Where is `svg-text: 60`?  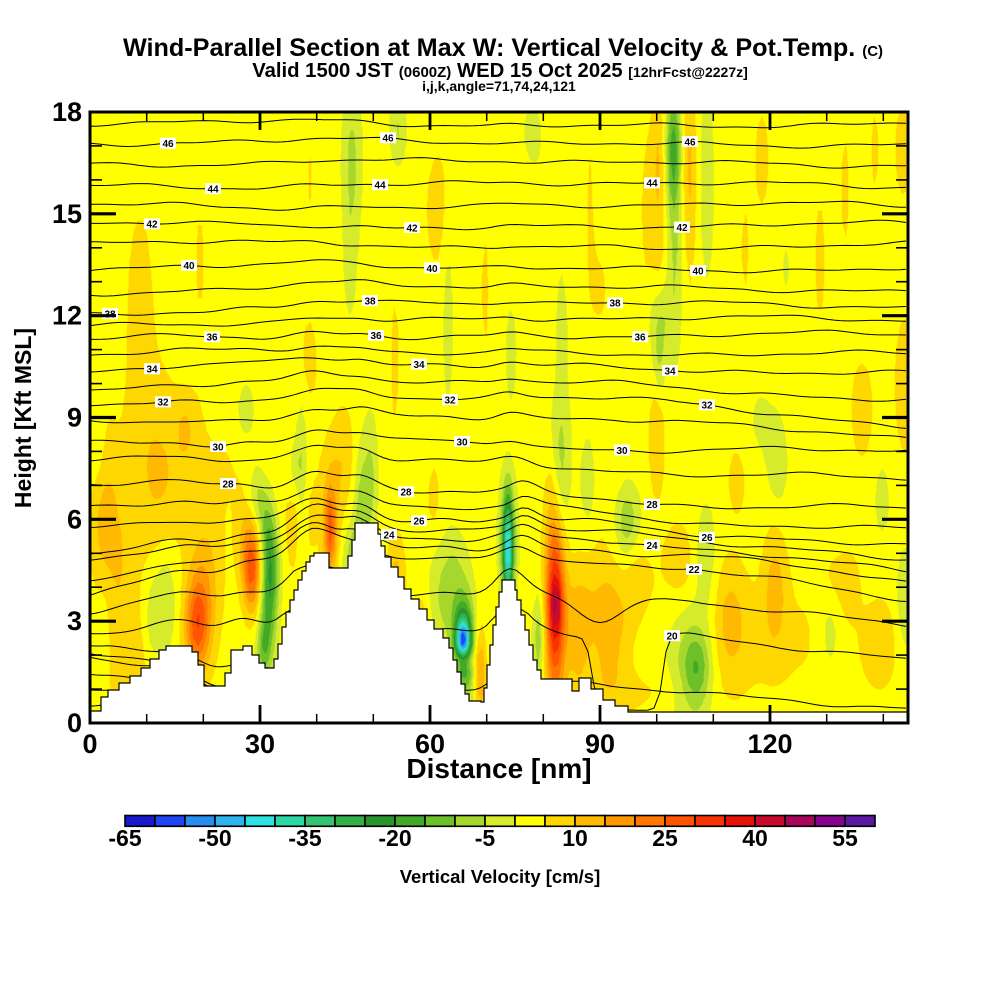 svg-text: 60 is located at coordinates (430, 744).